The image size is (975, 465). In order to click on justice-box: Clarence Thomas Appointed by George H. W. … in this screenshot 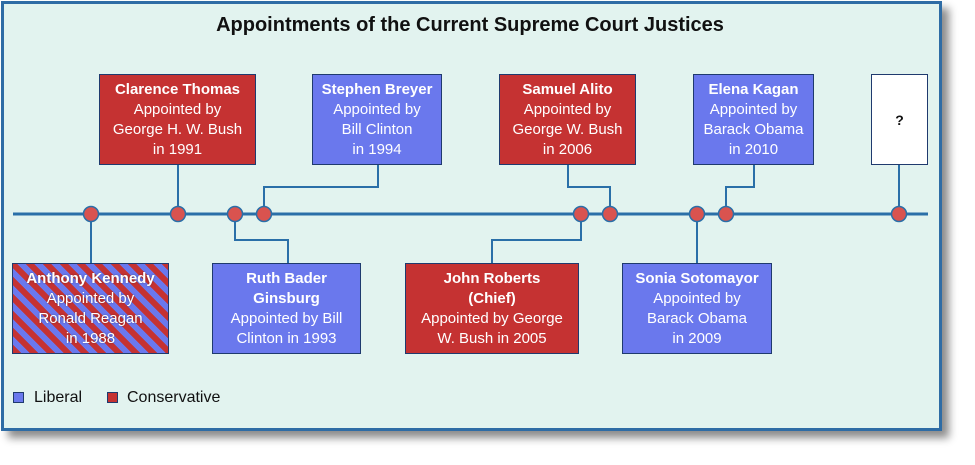, I will do `click(177, 119)`.